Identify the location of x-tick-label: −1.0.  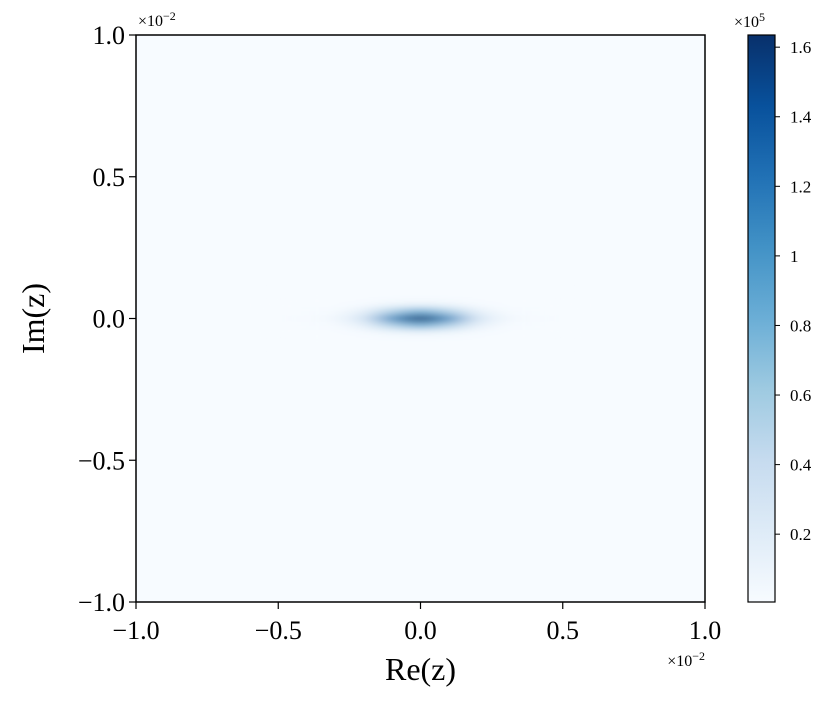
(135, 630).